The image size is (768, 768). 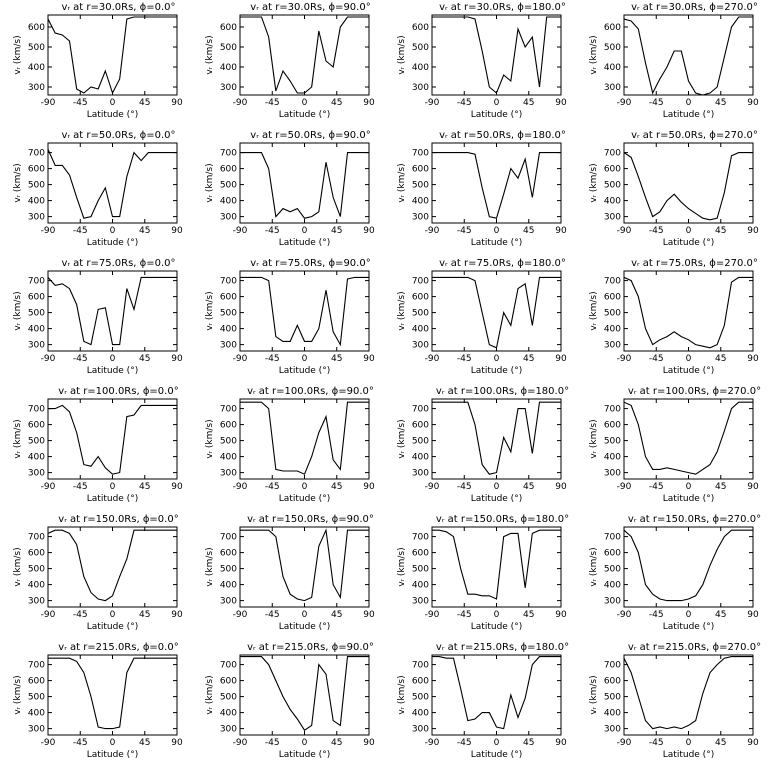 What do you see at coordinates (304, 185) in the screenshot?
I see `plot-area` at bounding box center [304, 185].